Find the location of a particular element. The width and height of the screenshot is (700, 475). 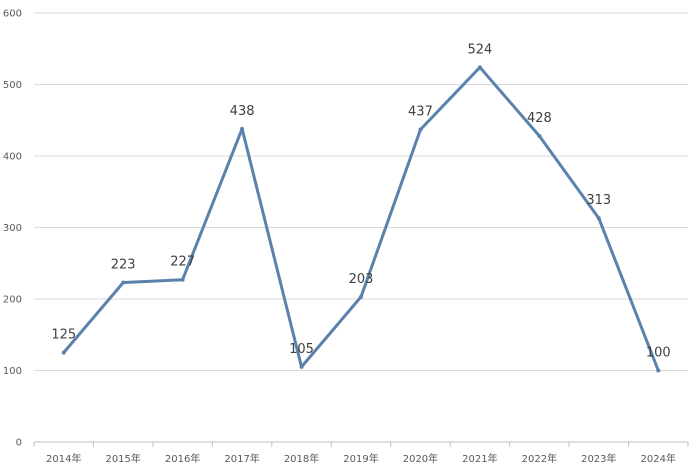

data-label: 437 is located at coordinates (420, 112).